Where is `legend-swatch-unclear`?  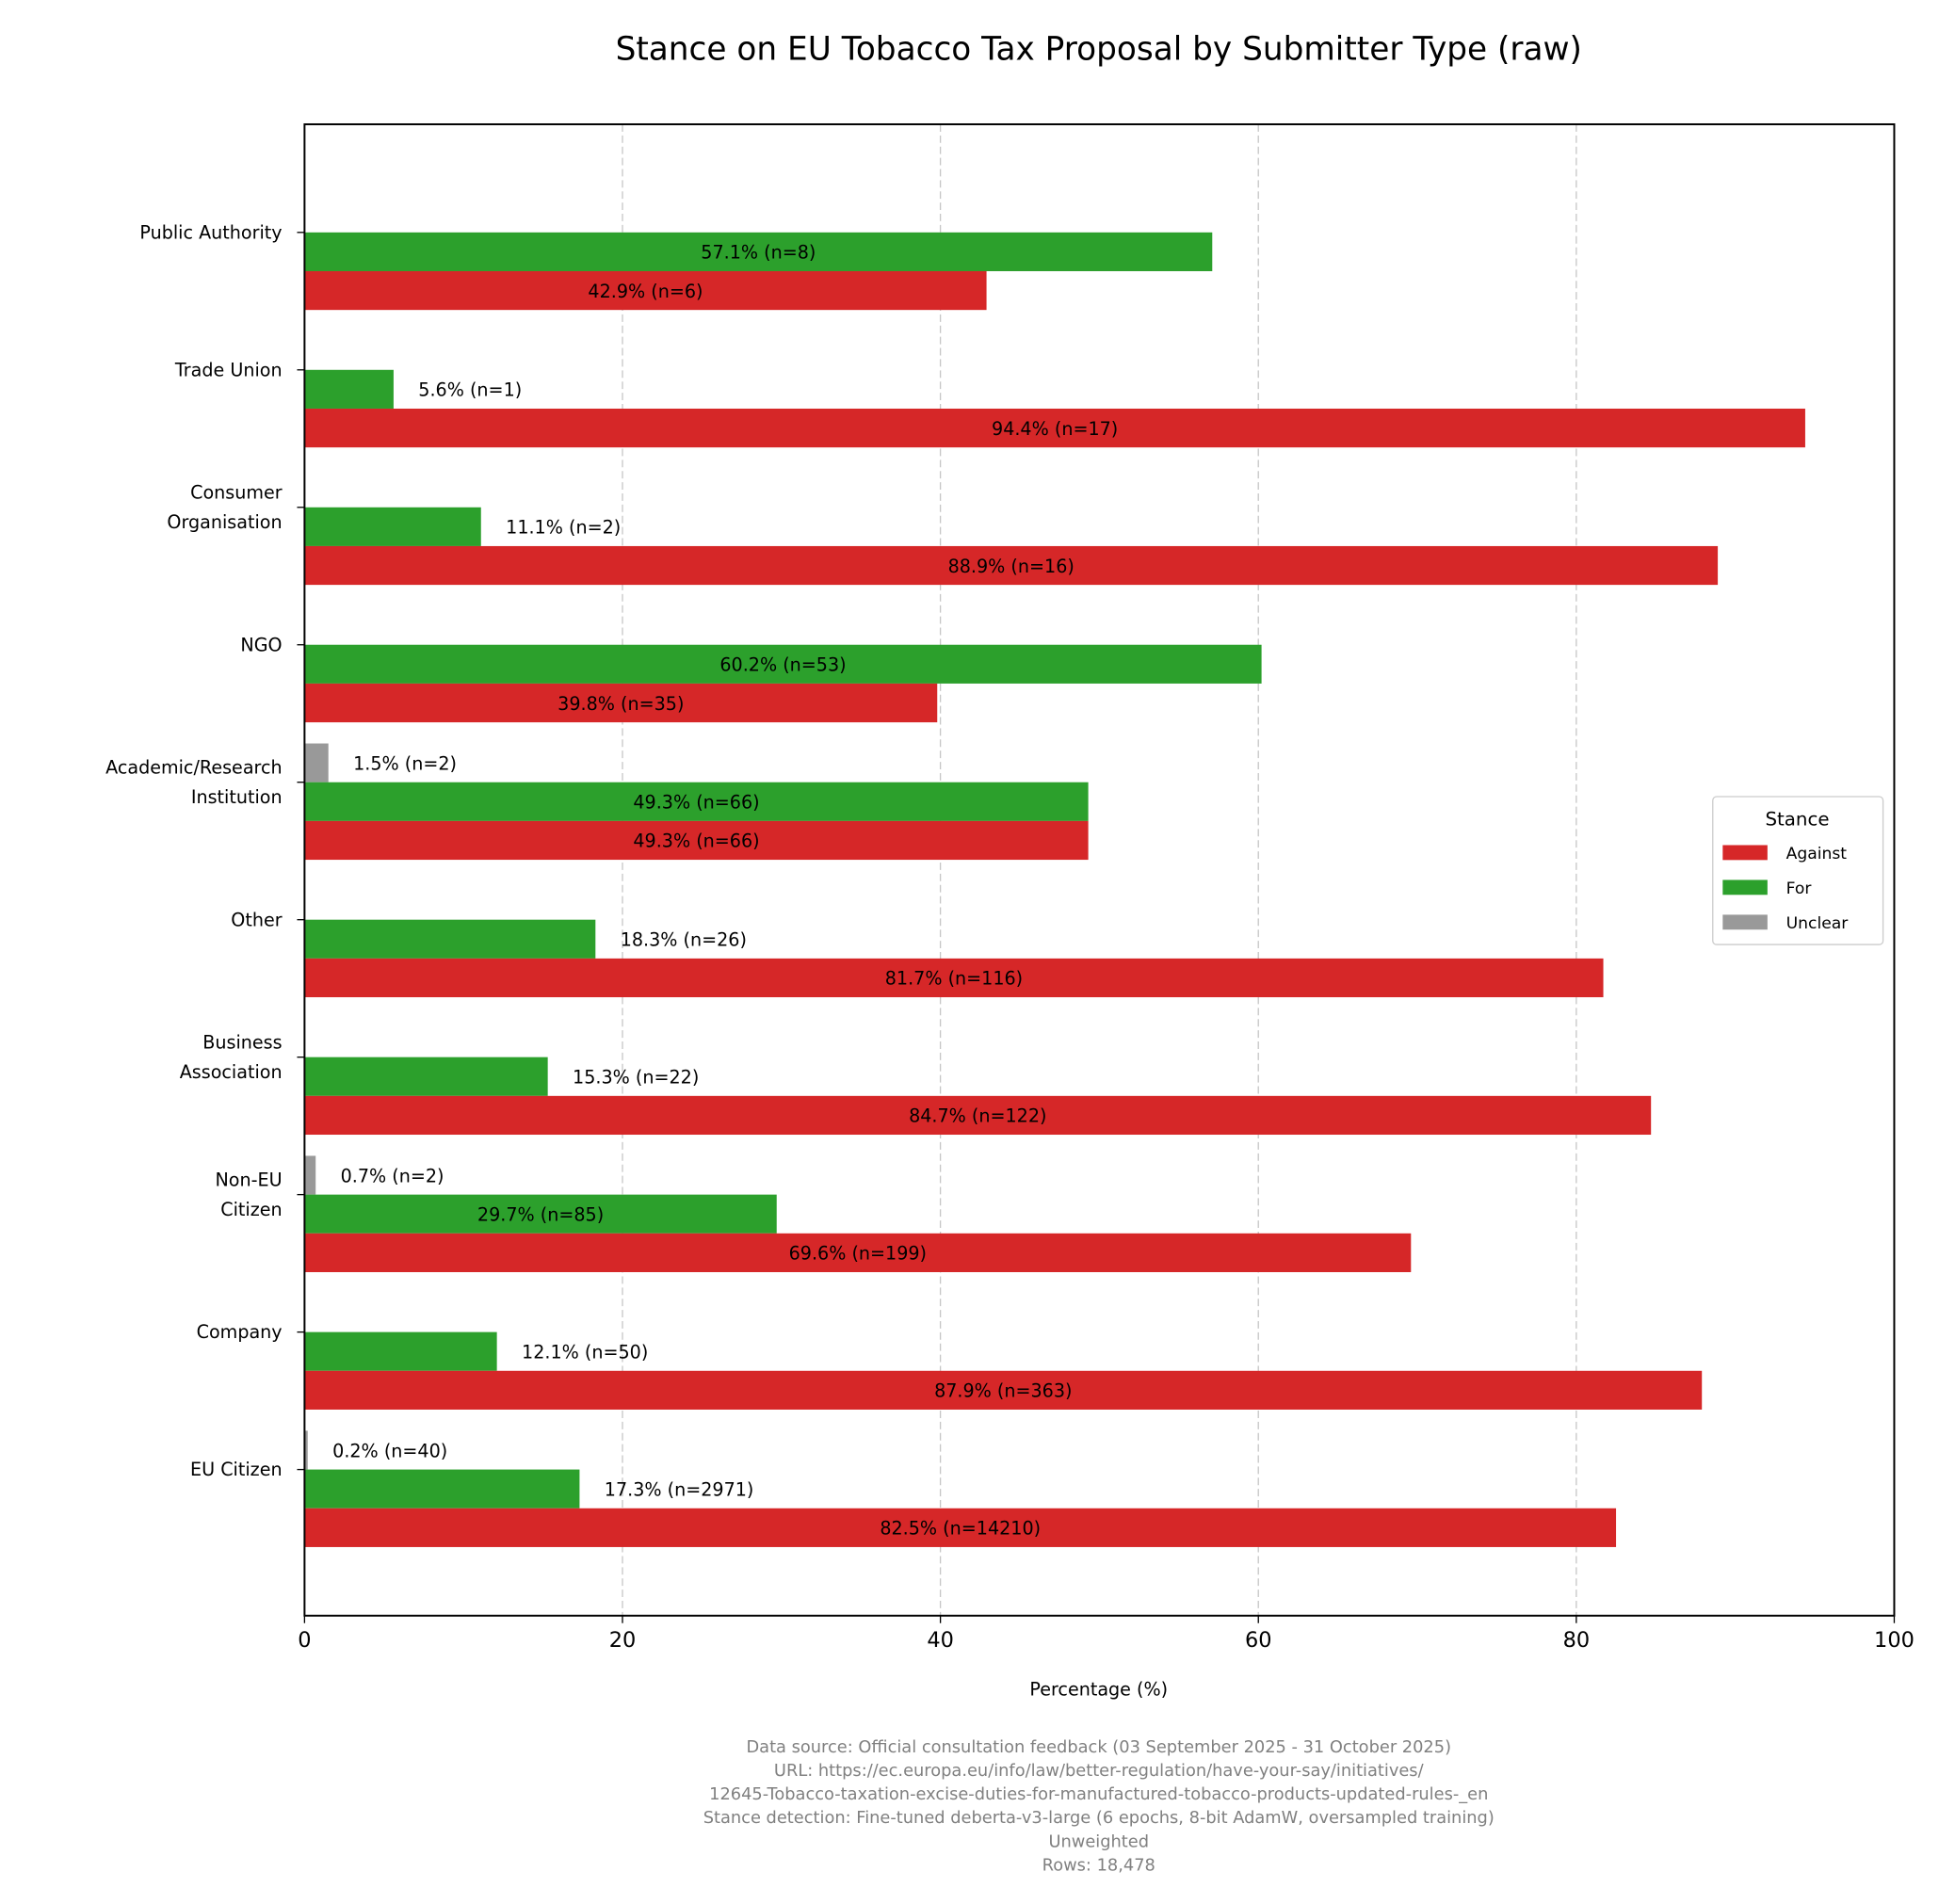 legend-swatch-unclear is located at coordinates (1745, 922).